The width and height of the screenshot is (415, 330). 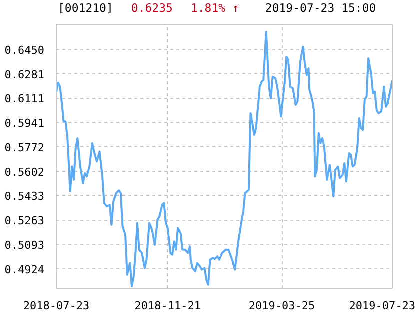 I want to click on y-tick-label: 0.6450, so click(x=24, y=51).